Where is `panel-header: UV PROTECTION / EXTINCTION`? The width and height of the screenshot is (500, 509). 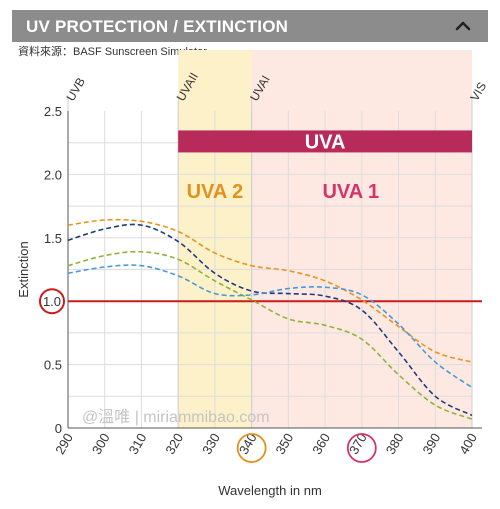 panel-header: UV PROTECTION / EXTINCTION is located at coordinates (250, 26).